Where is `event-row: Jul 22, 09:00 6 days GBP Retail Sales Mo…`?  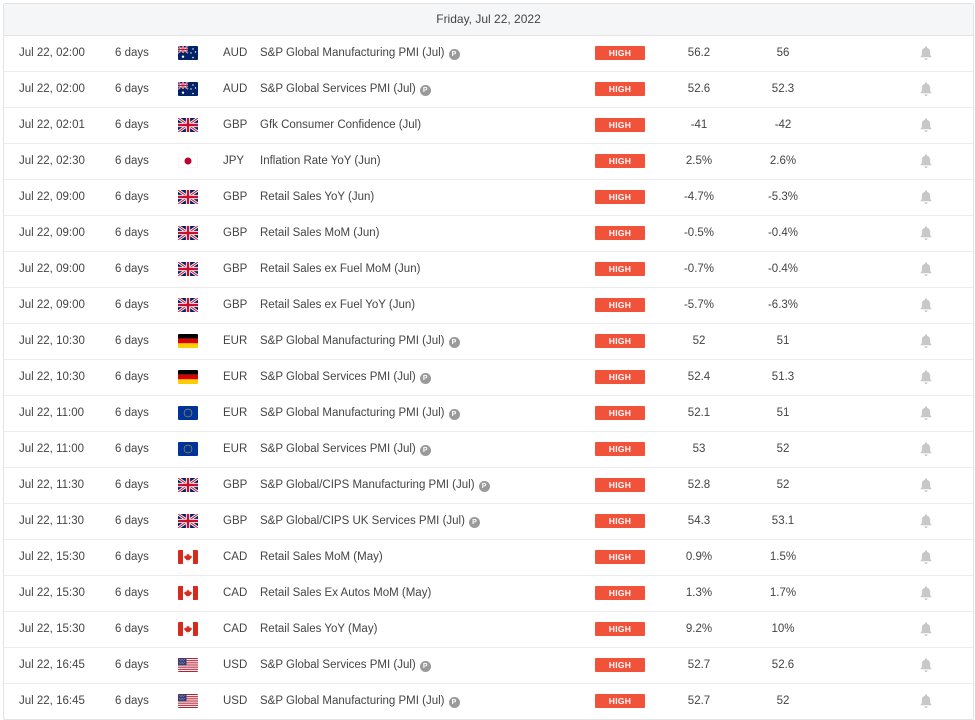
event-row: Jul 22, 09:00 6 days GBP Retail Sales Mo… is located at coordinates (488, 234).